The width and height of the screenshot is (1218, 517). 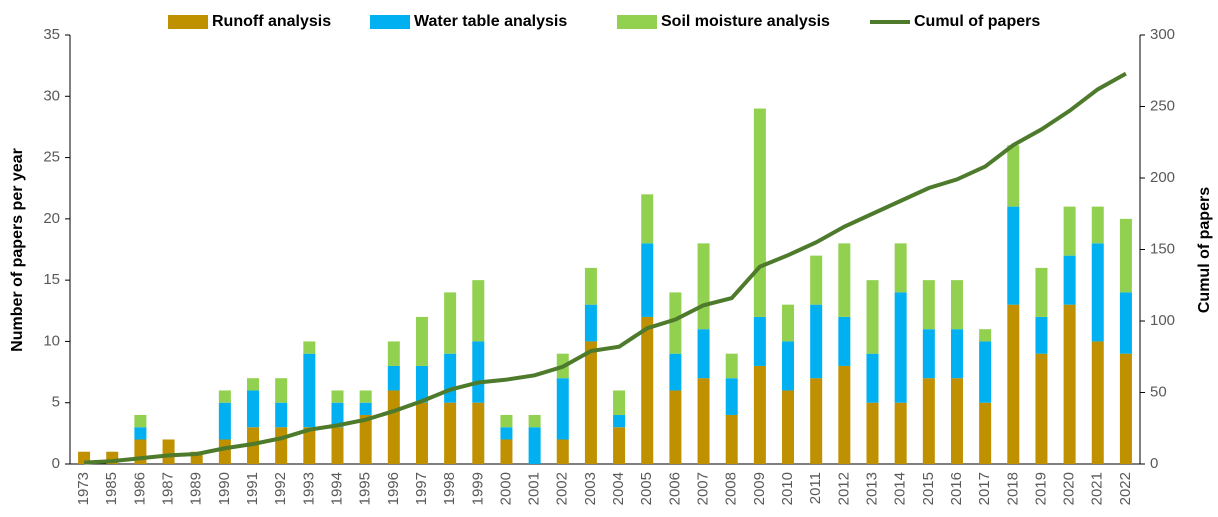 What do you see at coordinates (188, 22) in the screenshot?
I see `legend-swatch` at bounding box center [188, 22].